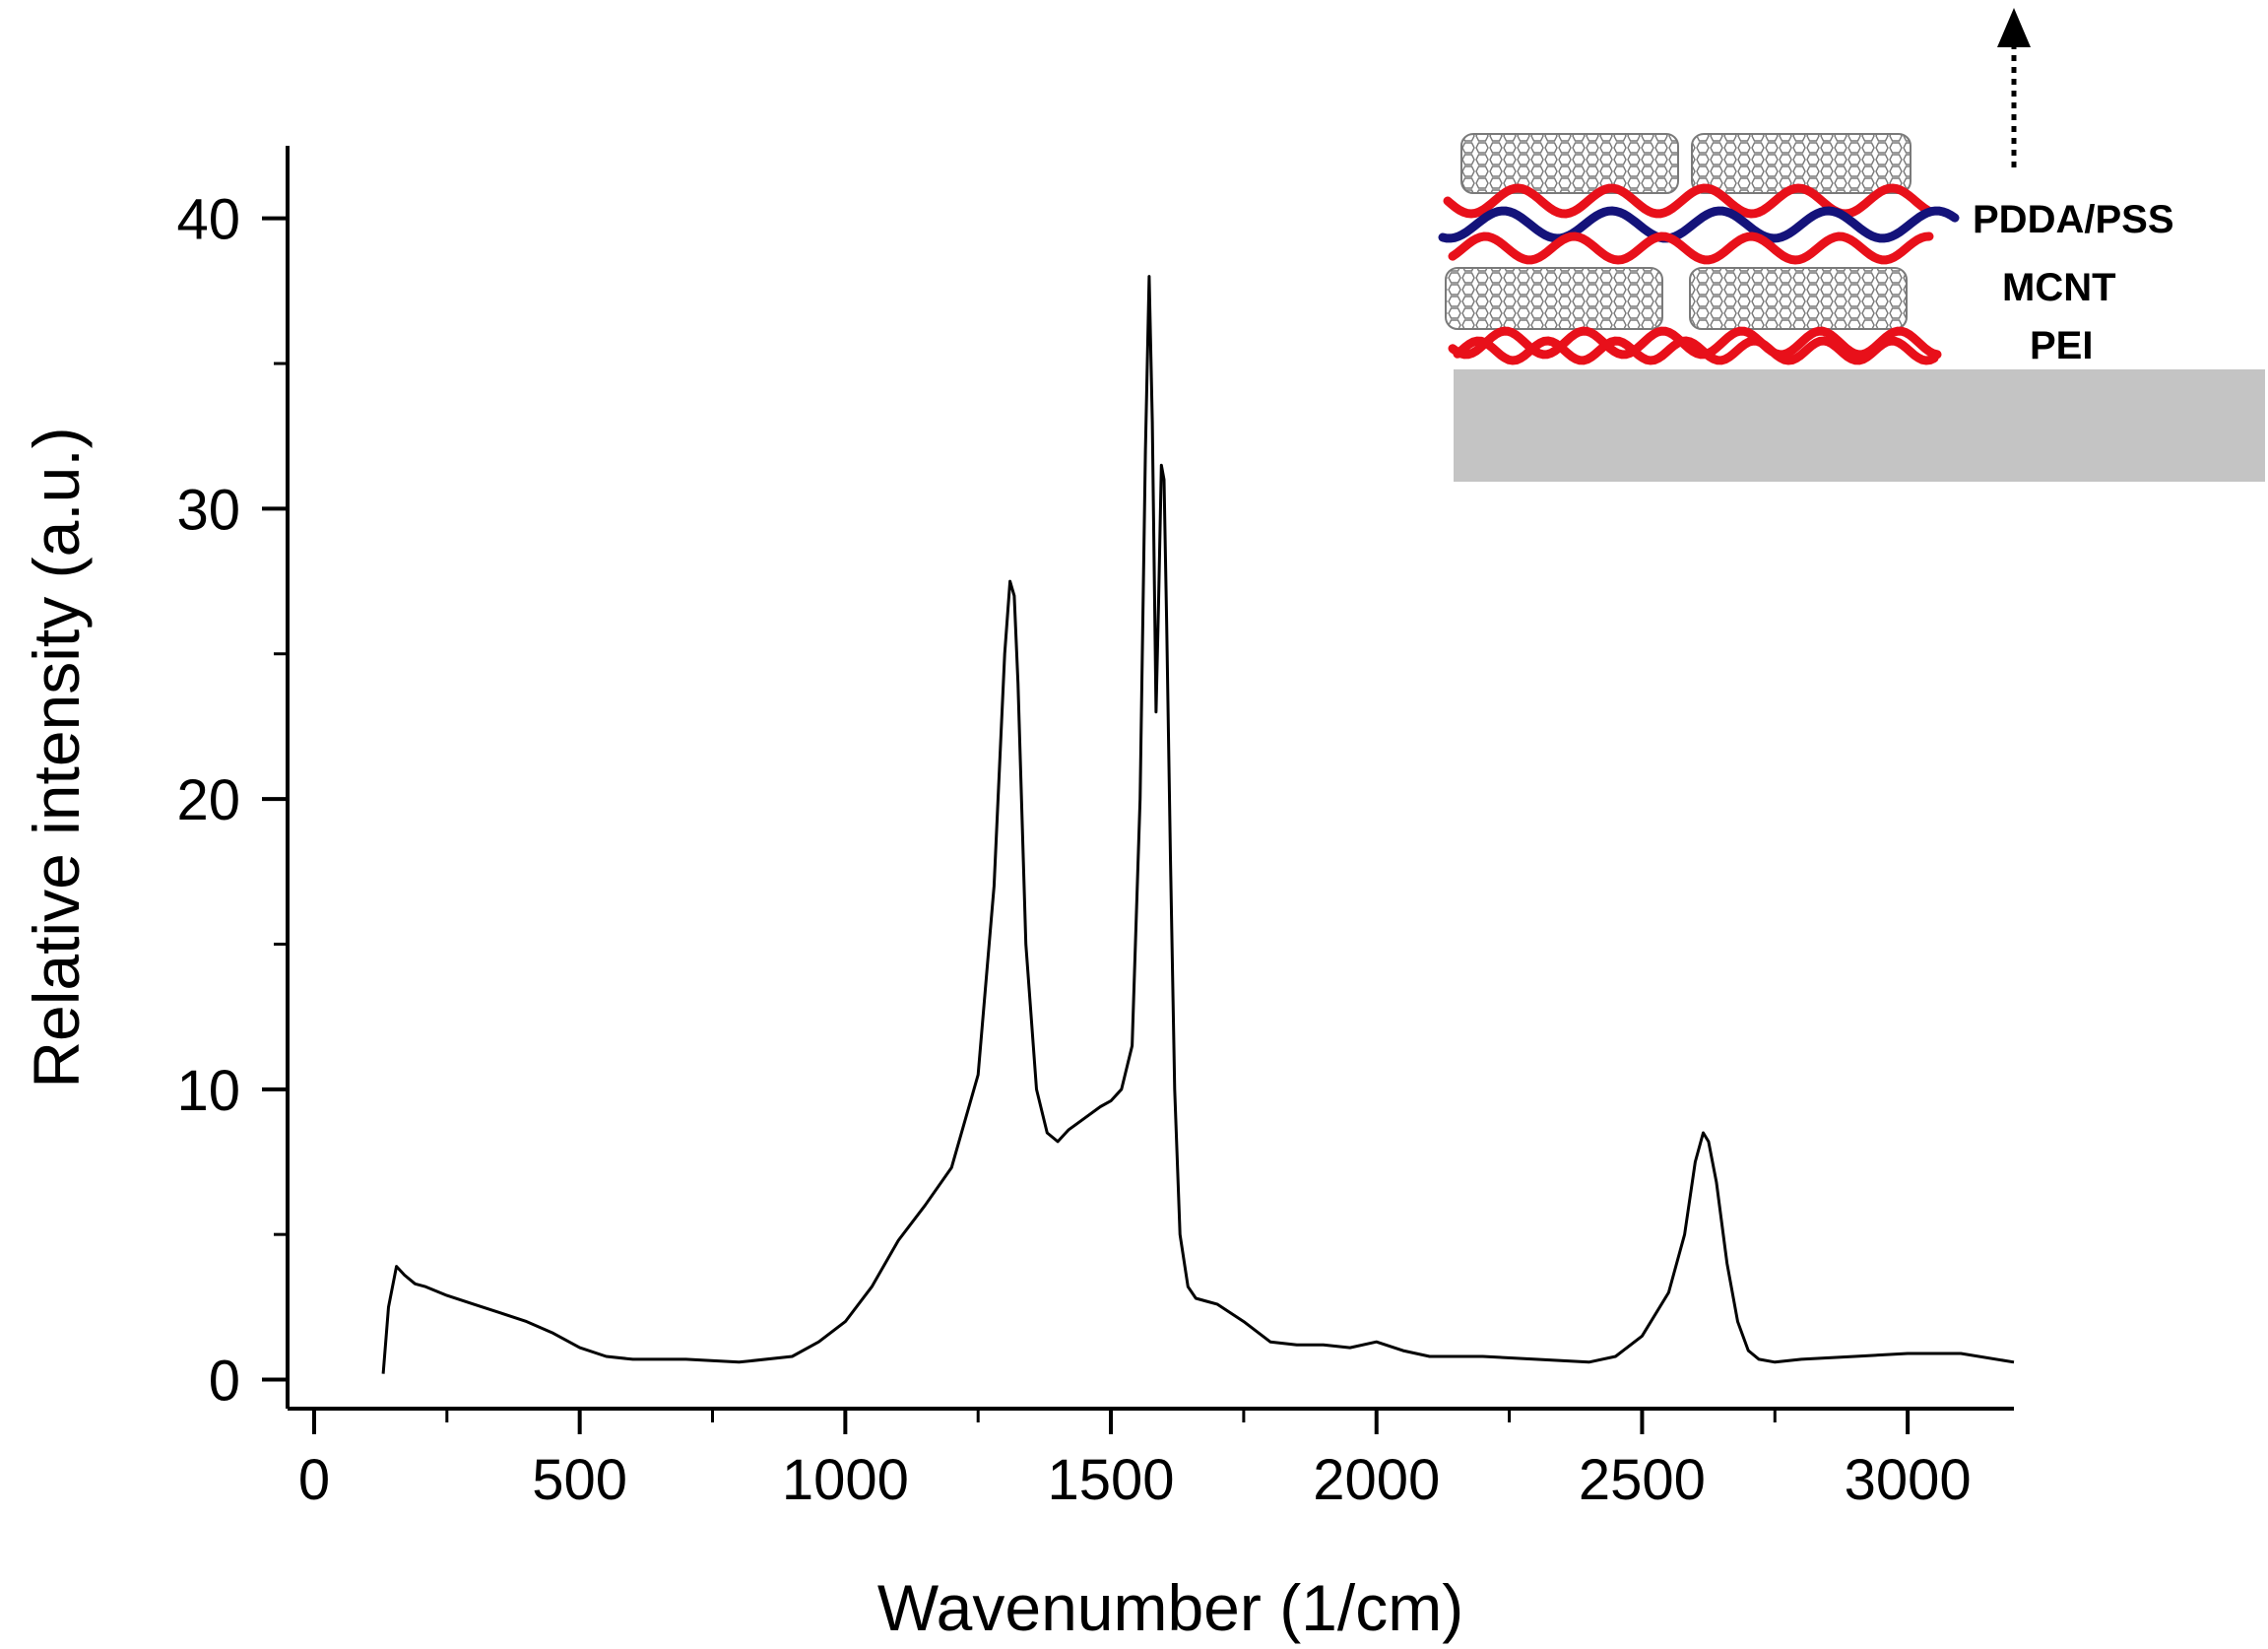 The image size is (2268, 1649). Describe the element at coordinates (845, 1480) in the screenshot. I see `x-tick-label: 1000` at that location.